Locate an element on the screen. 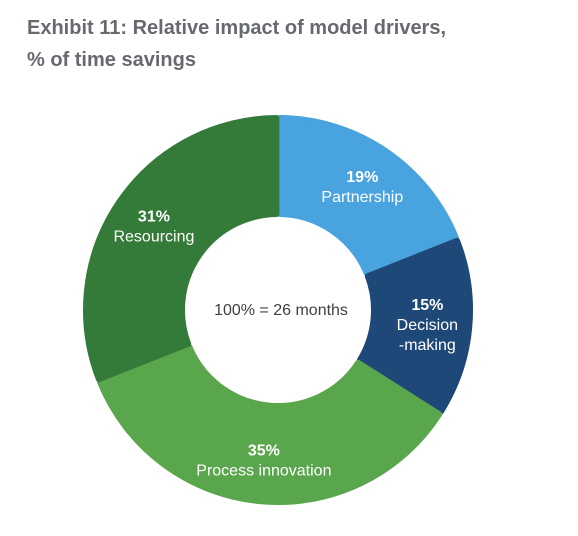 Image resolution: width=578 pixels, height=536 pixels. donut-slice-decision-making is located at coordinates (414, 326).